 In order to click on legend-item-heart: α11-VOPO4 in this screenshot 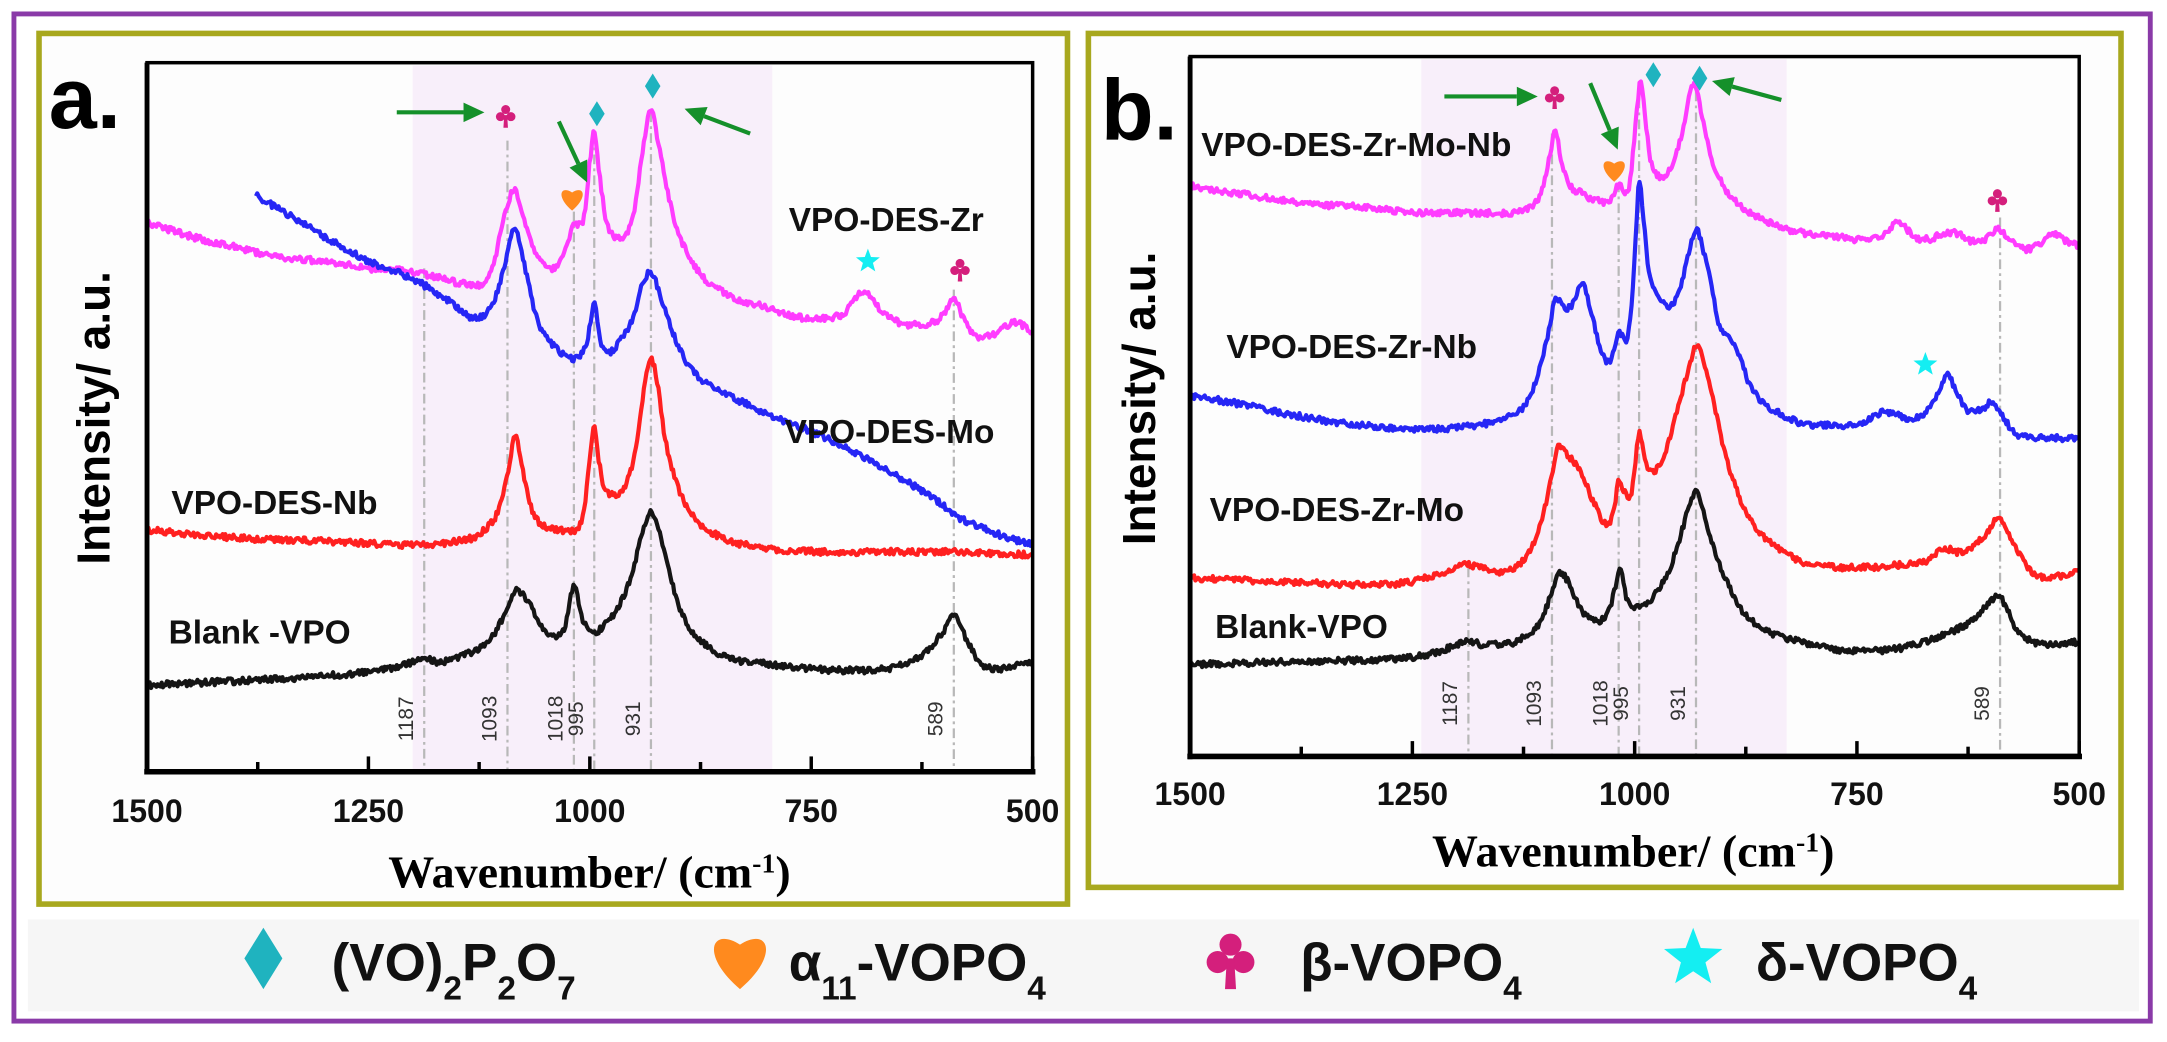, I will do `click(880, 970)`.